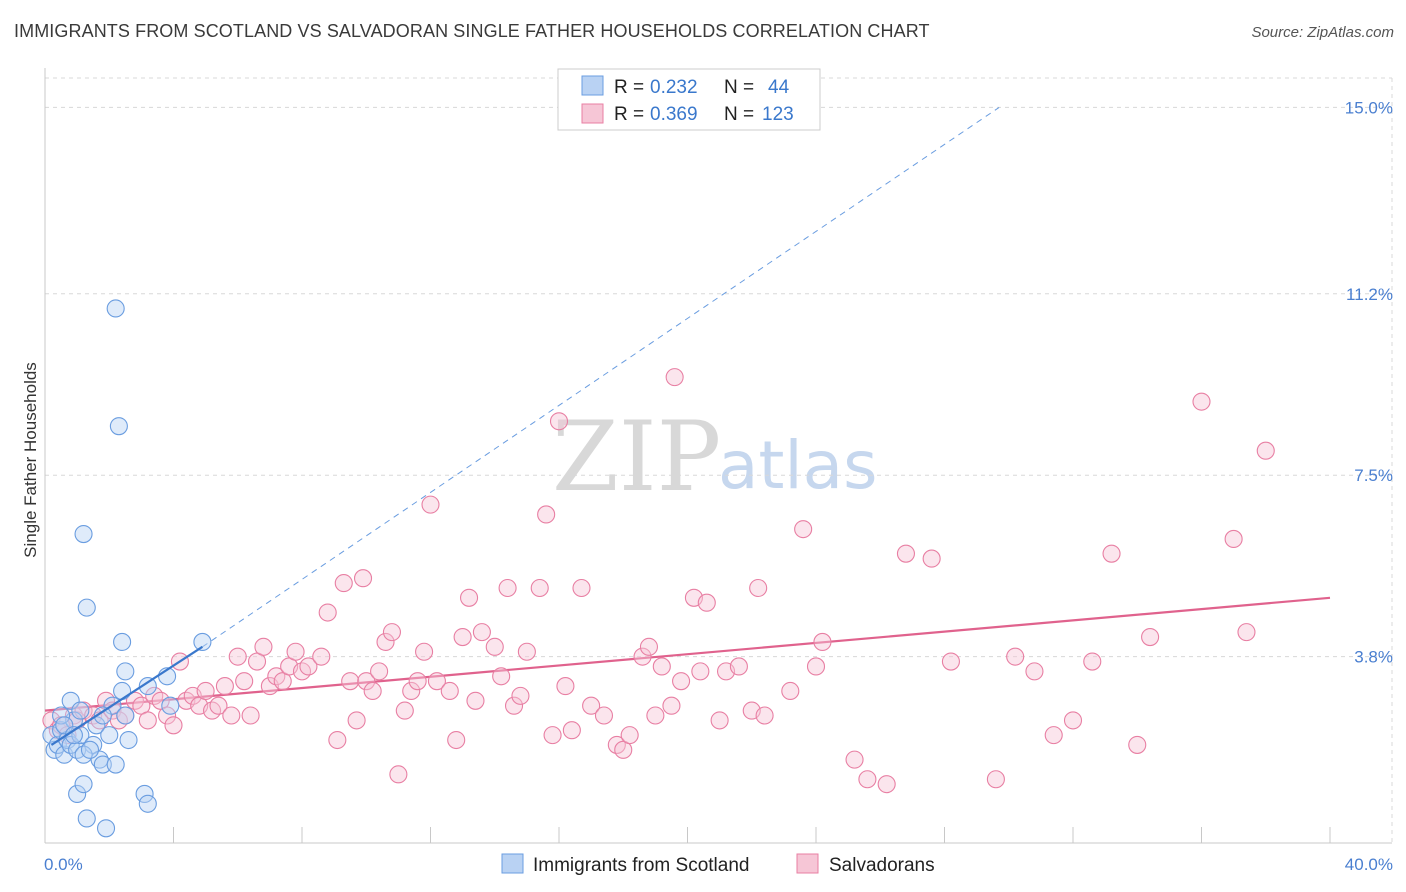  Describe the element at coordinates (1322, 32) in the screenshot. I see `source-label: Source: ZipAtlas.com` at that location.